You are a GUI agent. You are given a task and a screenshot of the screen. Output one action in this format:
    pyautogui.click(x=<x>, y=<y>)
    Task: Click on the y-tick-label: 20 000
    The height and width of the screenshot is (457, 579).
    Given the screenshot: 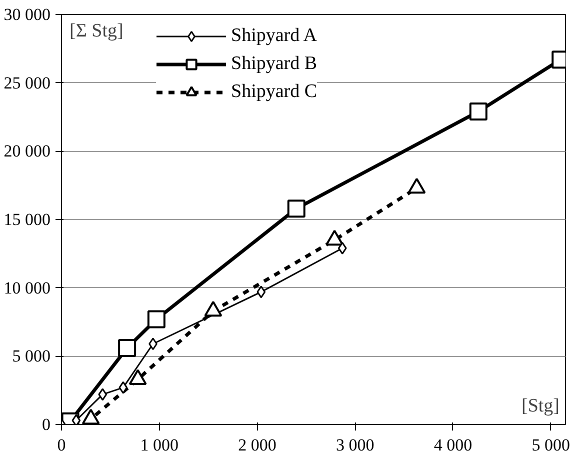 What is the action you would take?
    pyautogui.click(x=27, y=151)
    